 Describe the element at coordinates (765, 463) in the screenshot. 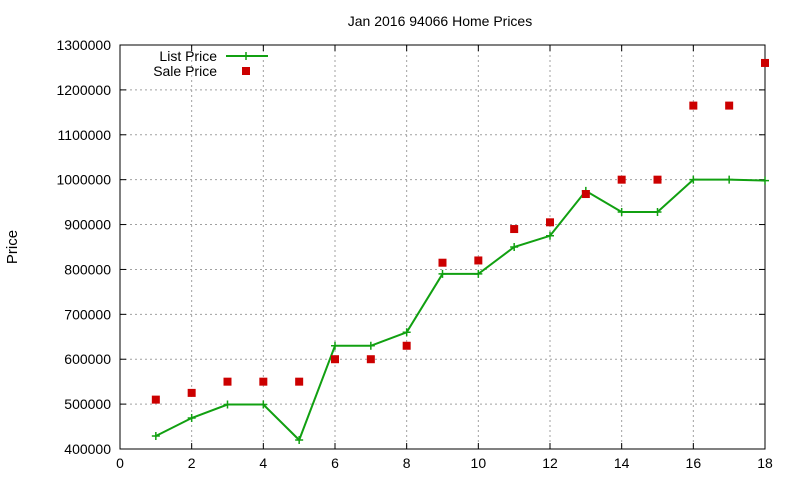

I see `x-tick-label: 18` at that location.